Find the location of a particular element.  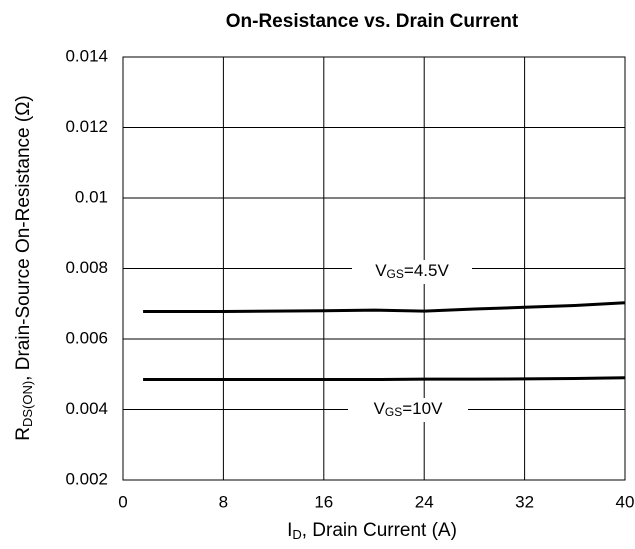

x-tick-label: 32 is located at coordinates (524, 501).